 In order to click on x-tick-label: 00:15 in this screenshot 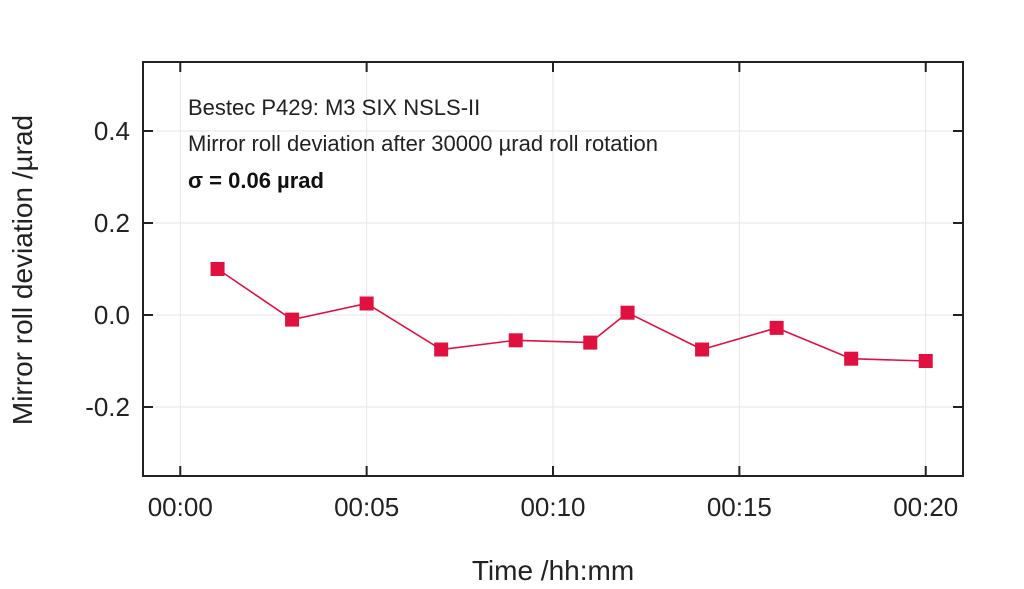, I will do `click(739, 507)`.